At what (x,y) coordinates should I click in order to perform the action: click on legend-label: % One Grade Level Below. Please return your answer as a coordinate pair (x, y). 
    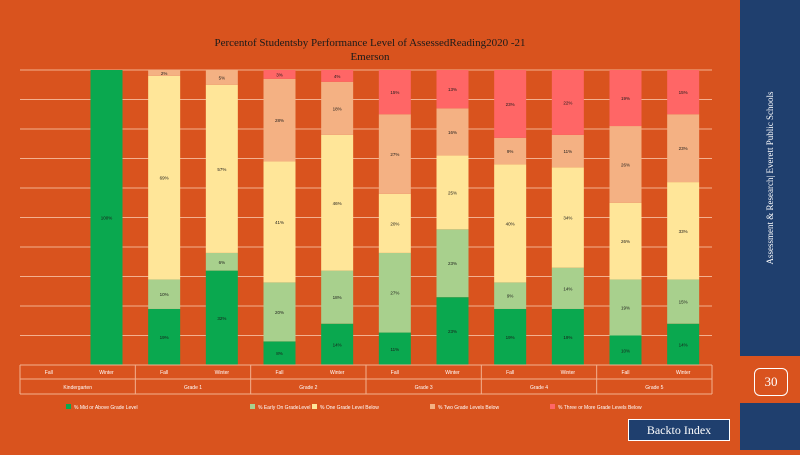
    Looking at the image, I should click on (349, 408).